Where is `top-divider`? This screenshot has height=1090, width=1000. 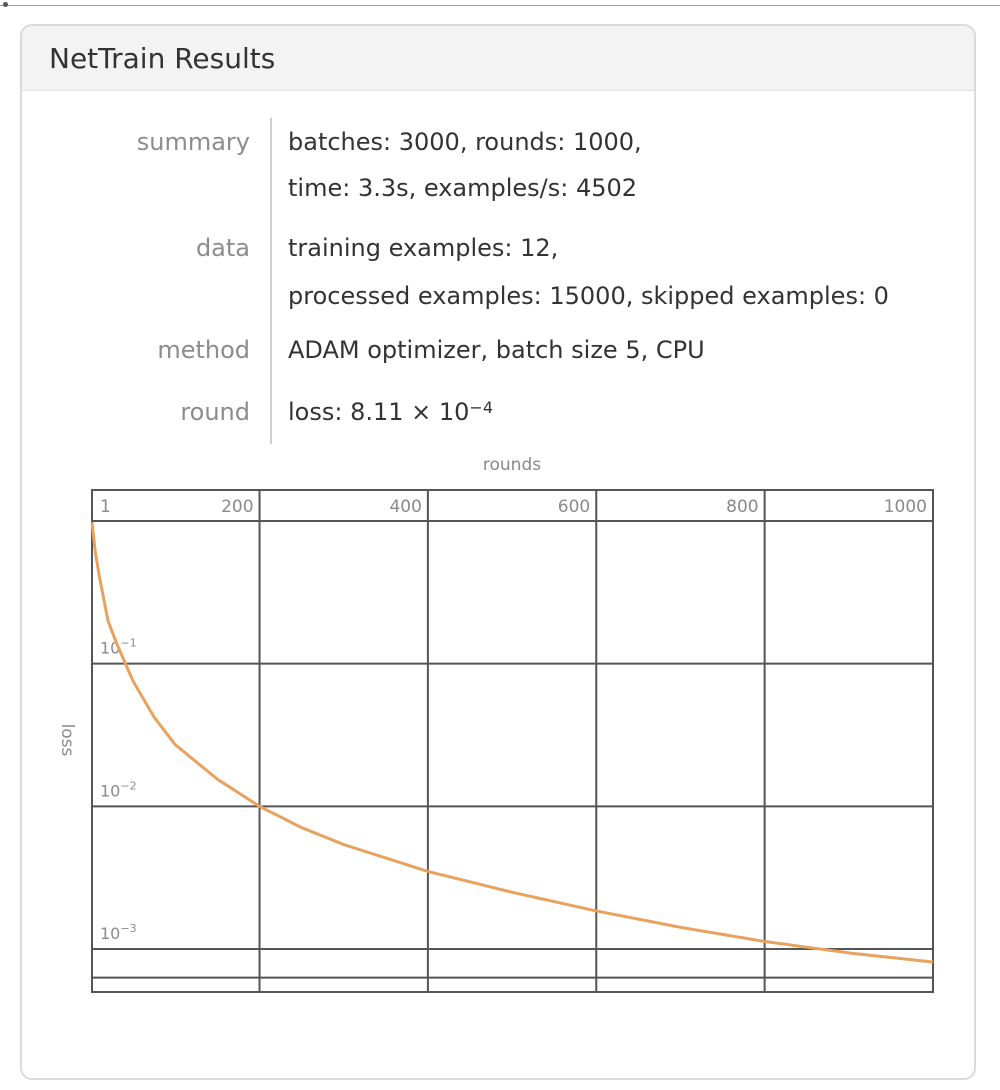 top-divider is located at coordinates (500, 3).